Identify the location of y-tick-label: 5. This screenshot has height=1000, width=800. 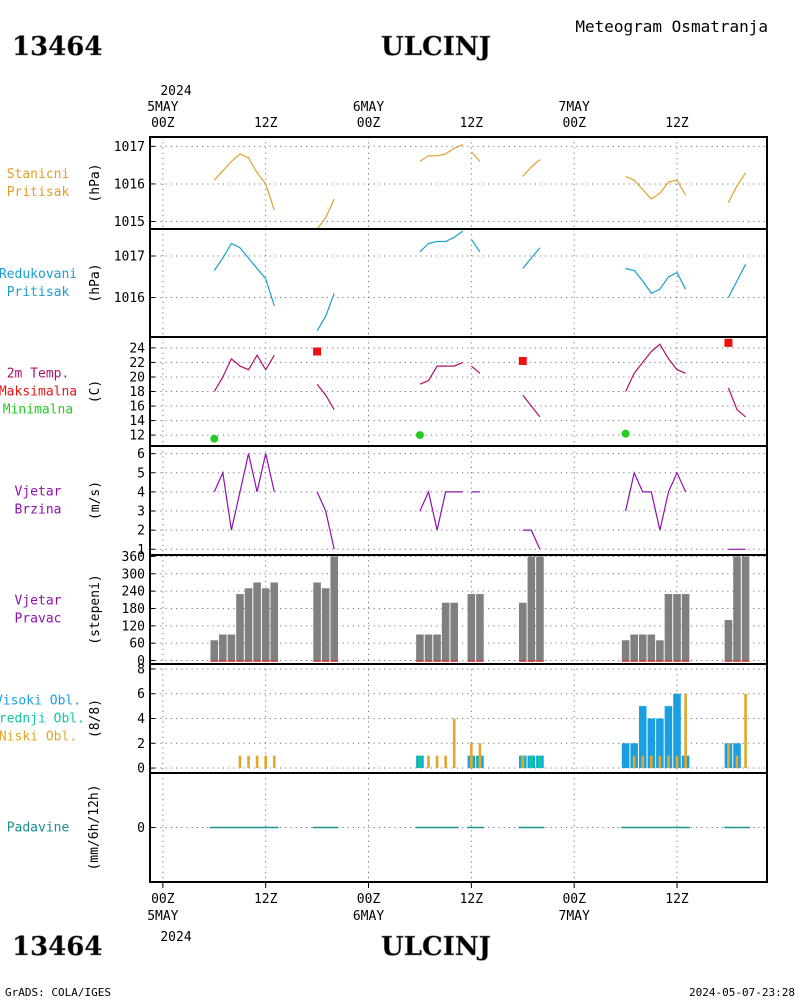
(141, 473).